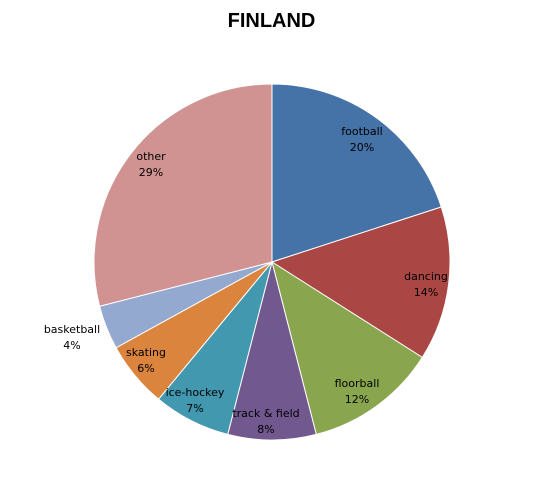 Image resolution: width=543 pixels, height=483 pixels. Describe the element at coordinates (146, 352) in the screenshot. I see `slice-label-skating: skating` at that location.